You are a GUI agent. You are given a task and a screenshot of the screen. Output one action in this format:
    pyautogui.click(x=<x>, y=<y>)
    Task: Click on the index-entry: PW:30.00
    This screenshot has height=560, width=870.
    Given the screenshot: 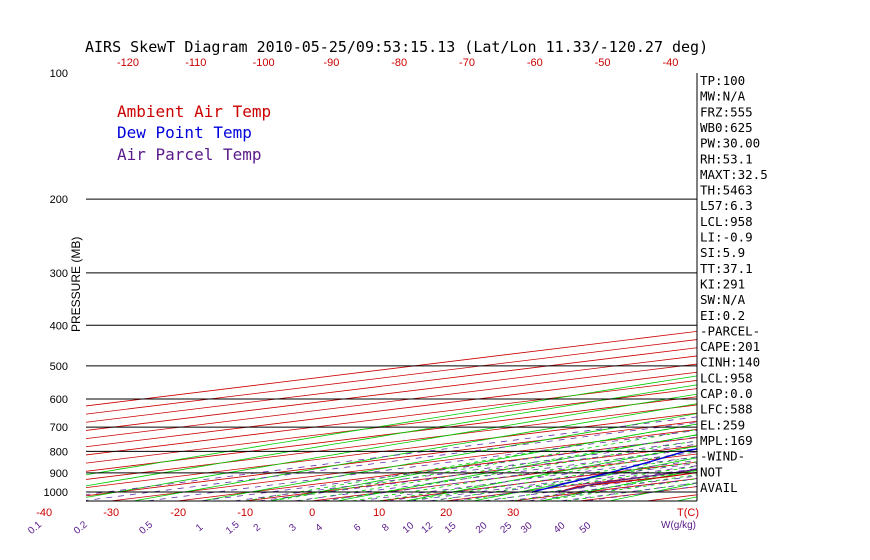 What is the action you would take?
    pyautogui.click(x=730, y=143)
    